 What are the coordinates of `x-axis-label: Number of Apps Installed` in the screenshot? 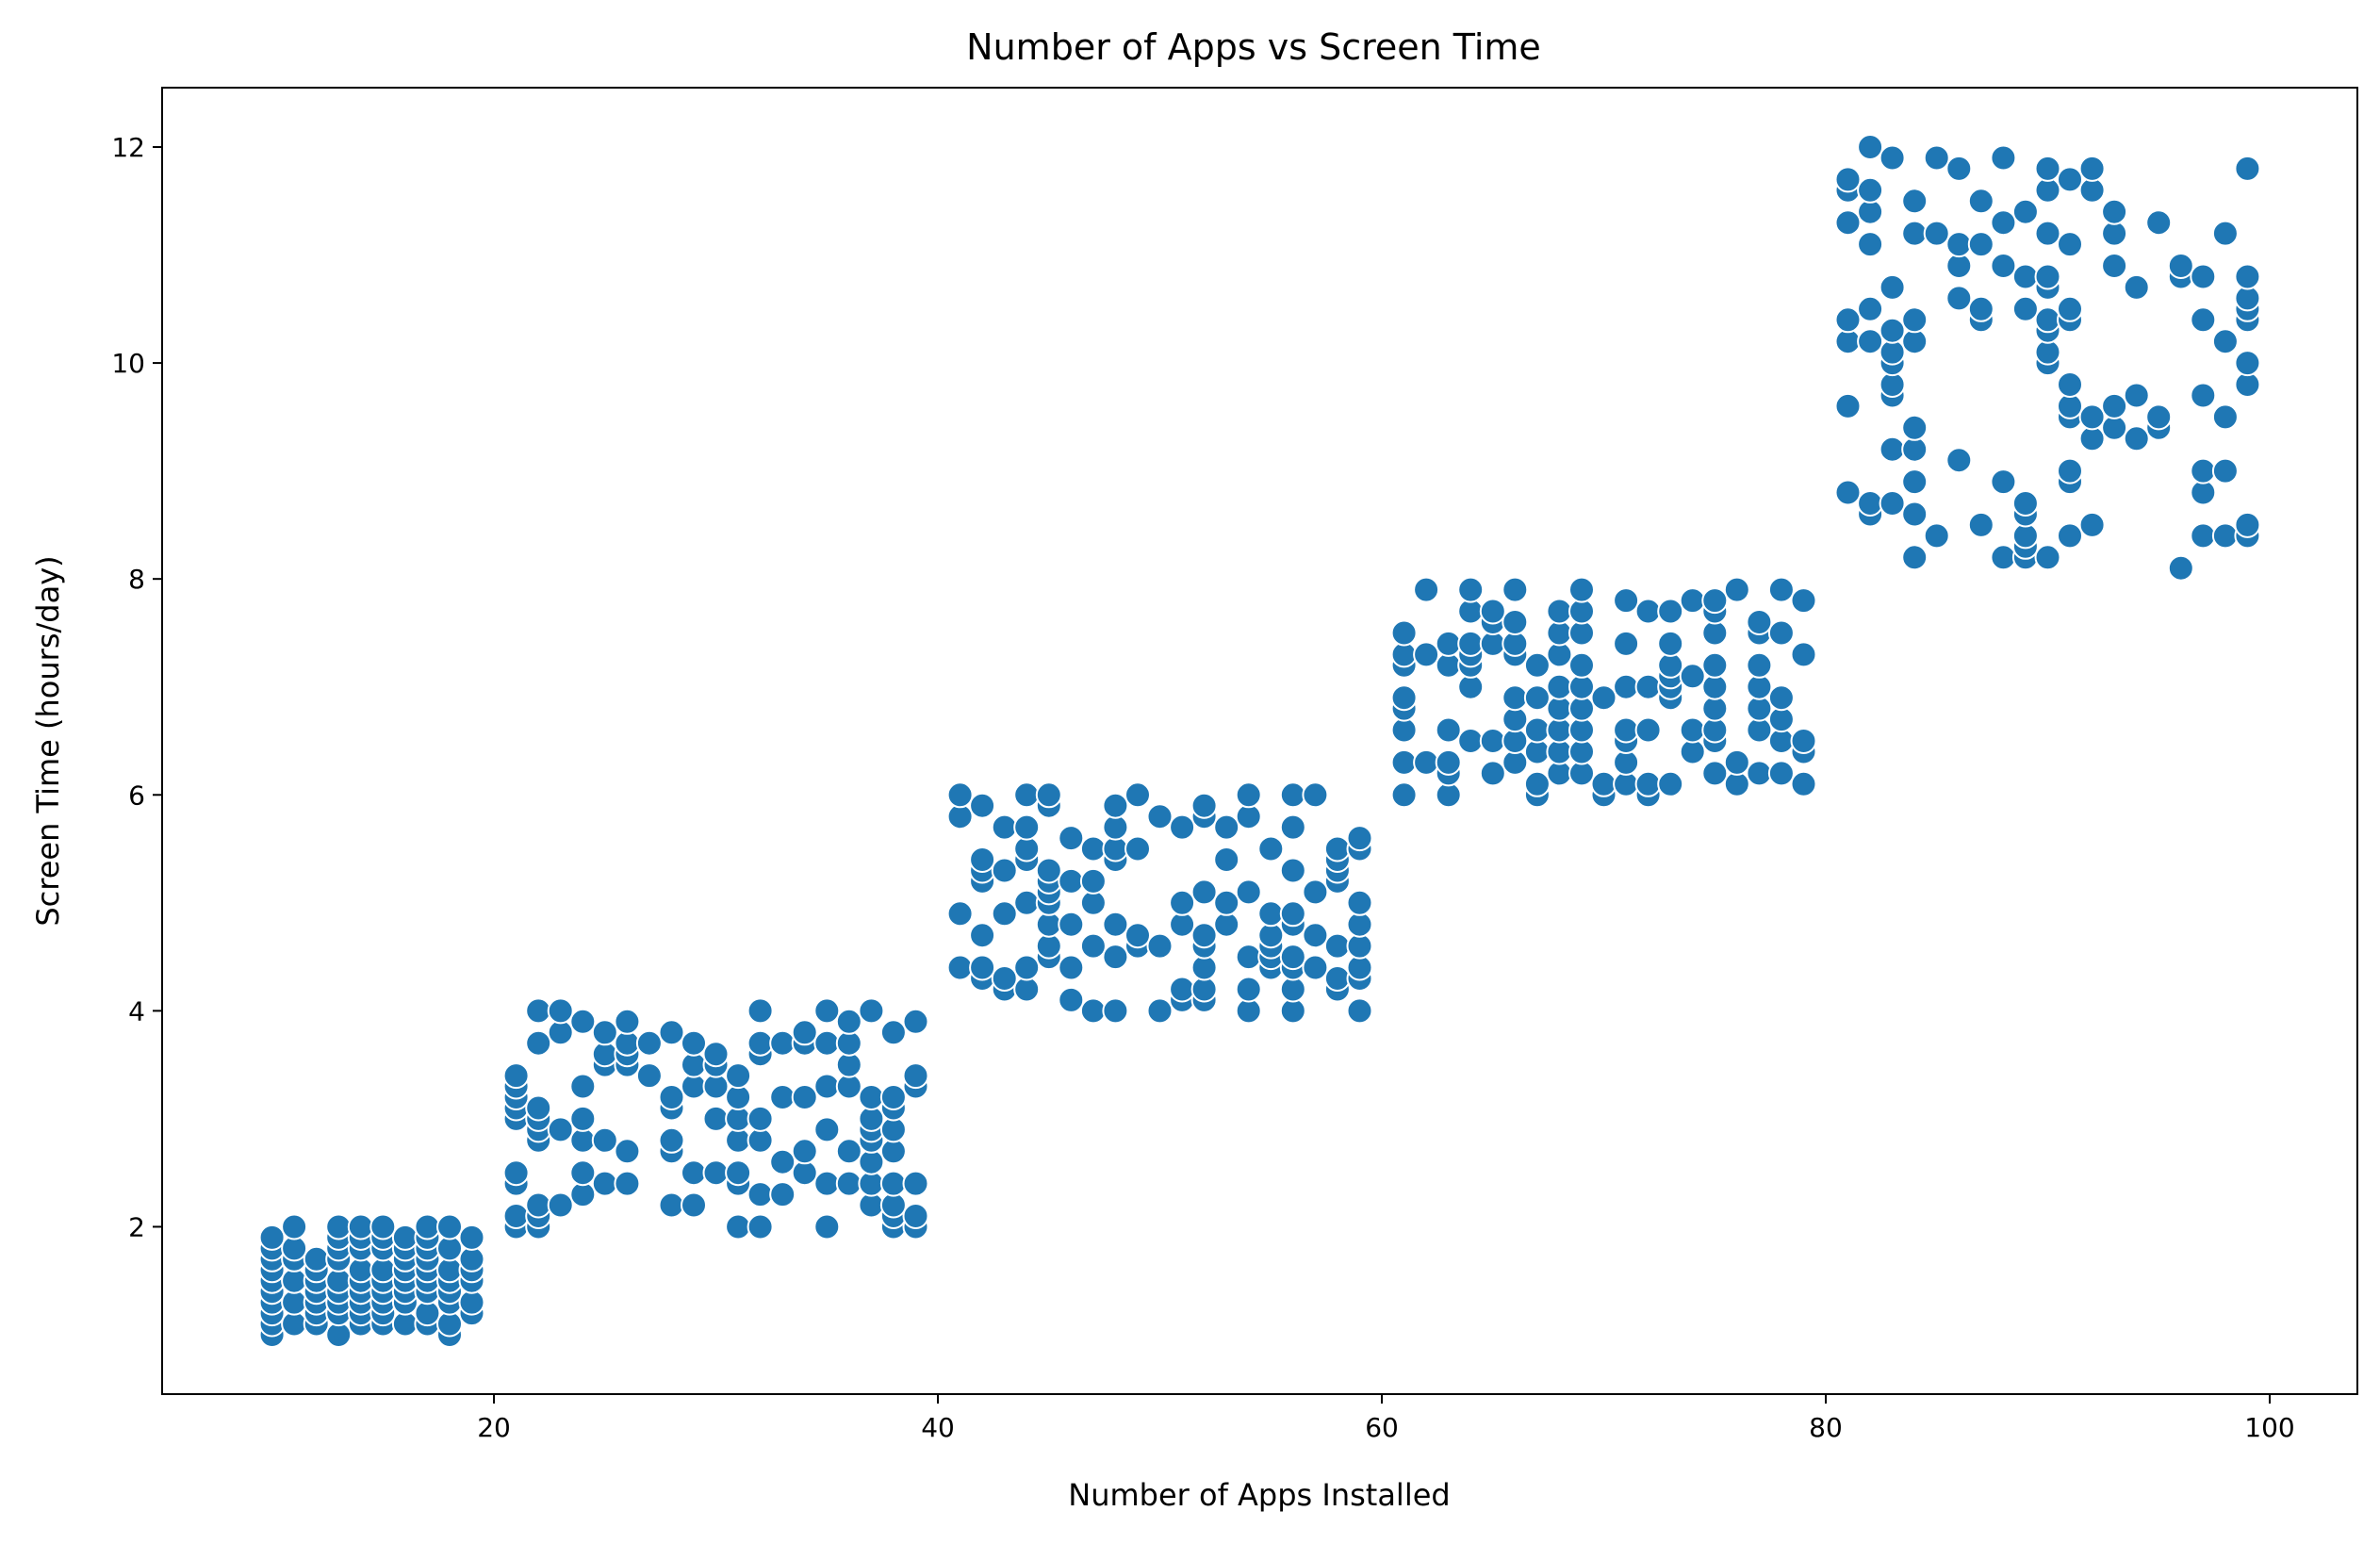 It's located at (1259, 1495).